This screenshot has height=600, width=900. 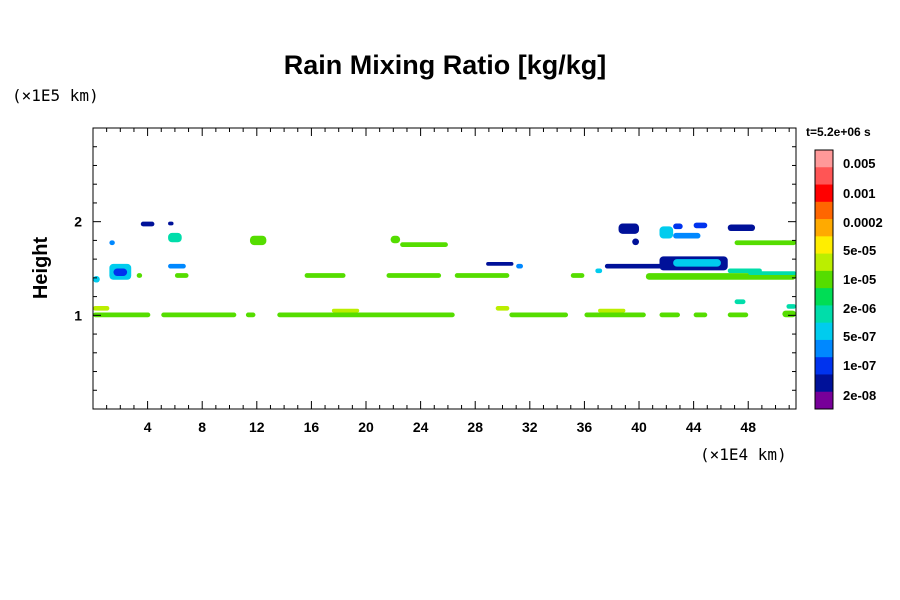 I want to click on colorbar-label: 0.0002, so click(x=863, y=222).